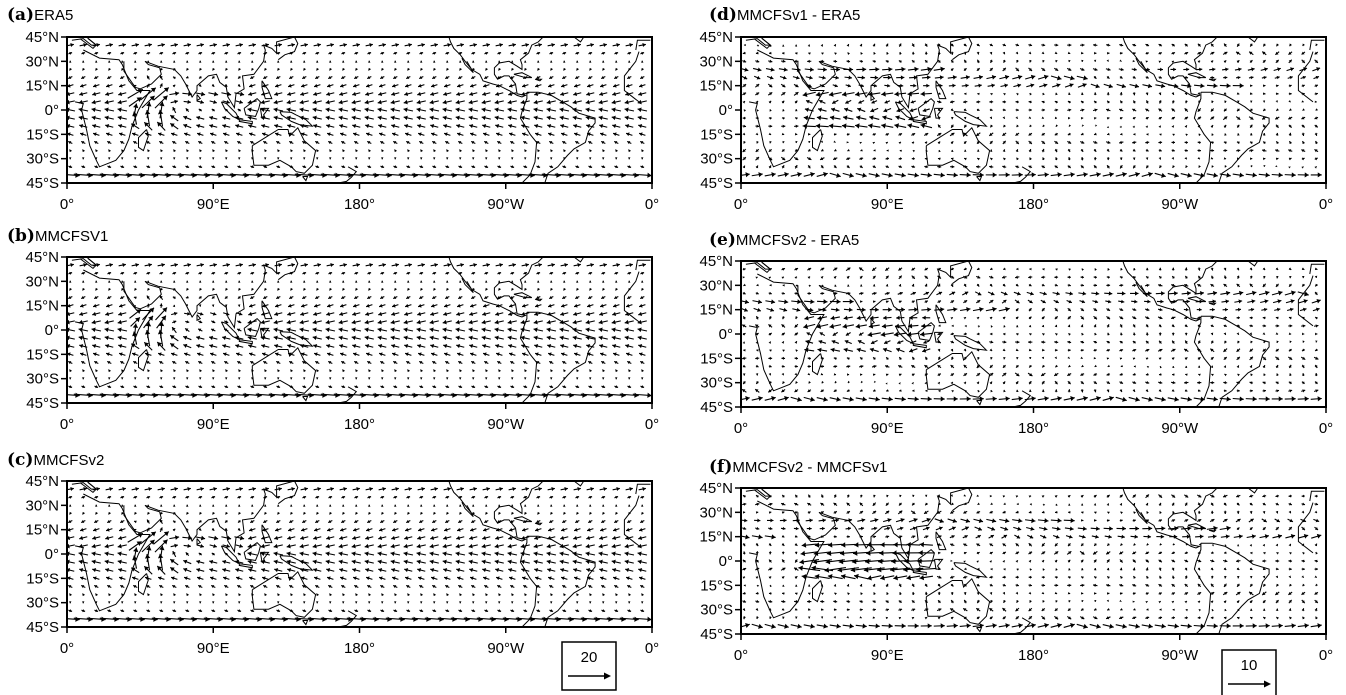 This screenshot has height=695, width=1346. Describe the element at coordinates (589, 666) in the screenshot. I see `reference-vector-left: 20` at that location.